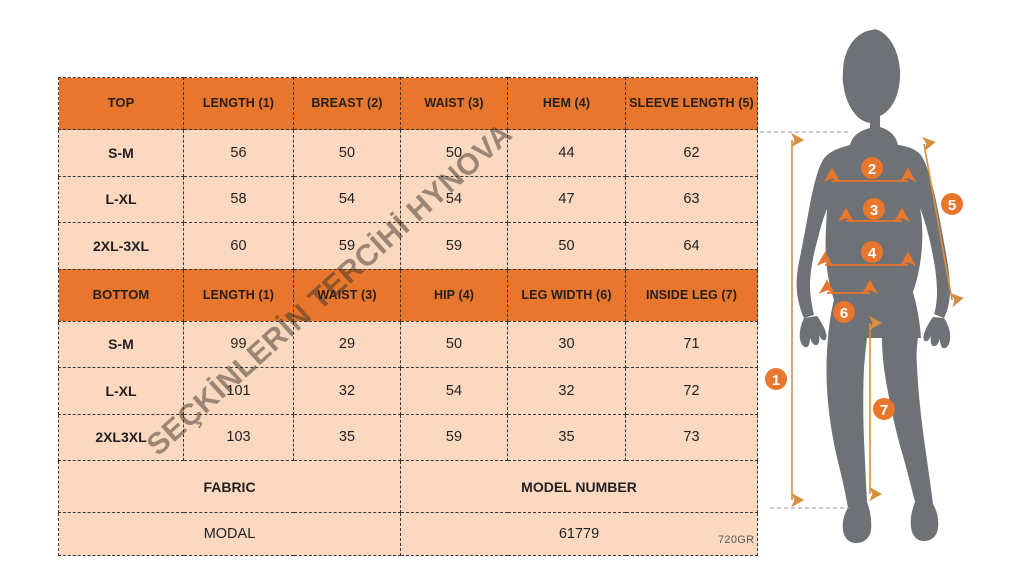 The height and width of the screenshot is (573, 1024). I want to click on cell-value: 72, so click(691, 391).